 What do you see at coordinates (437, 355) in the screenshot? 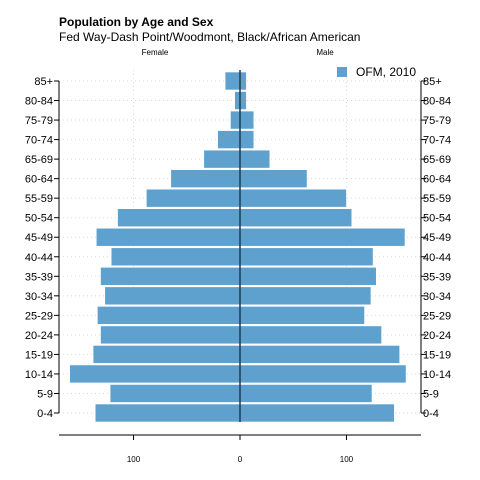
I see `age-label-right: 15-19` at bounding box center [437, 355].